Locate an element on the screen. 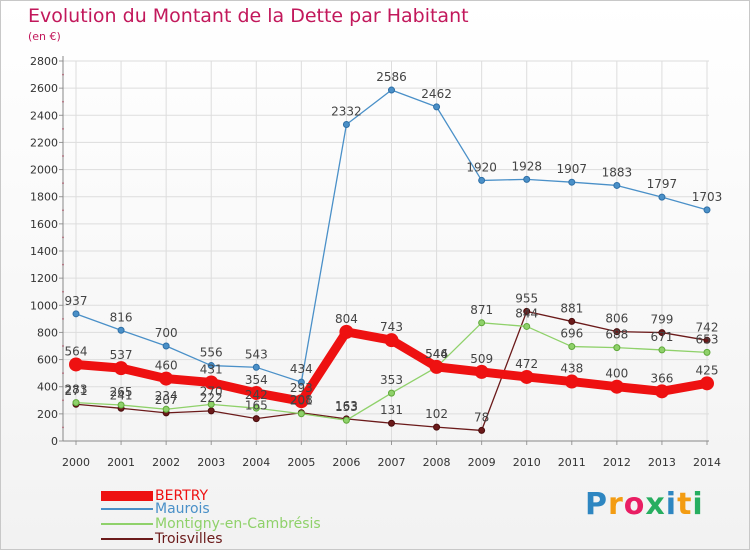 This screenshot has width=750, height=550. data-label-maurois: 1883 is located at coordinates (617, 172).